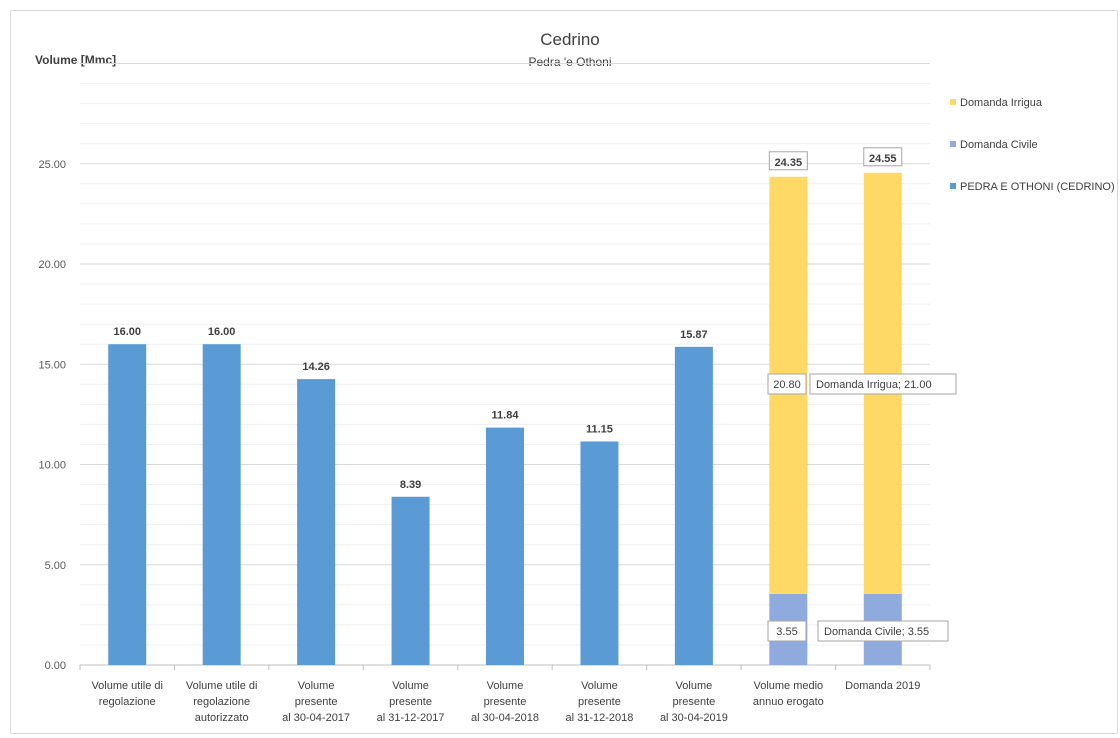  What do you see at coordinates (55, 666) in the screenshot?
I see `y-tick-label: 0.00` at bounding box center [55, 666].